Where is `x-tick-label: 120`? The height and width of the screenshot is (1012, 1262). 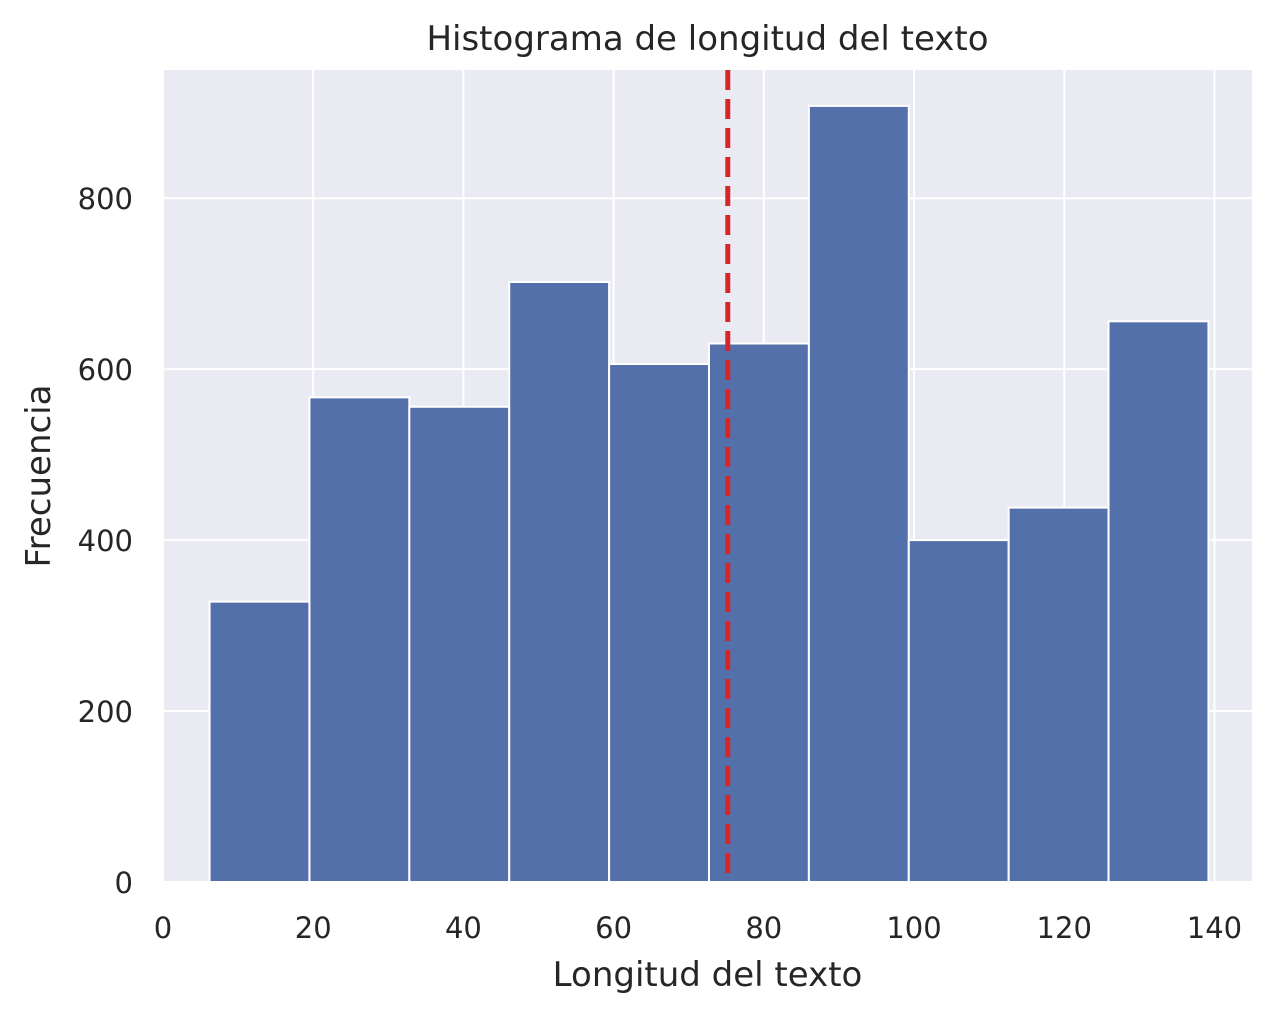
x-tick-label: 120 is located at coordinates (1064, 928).